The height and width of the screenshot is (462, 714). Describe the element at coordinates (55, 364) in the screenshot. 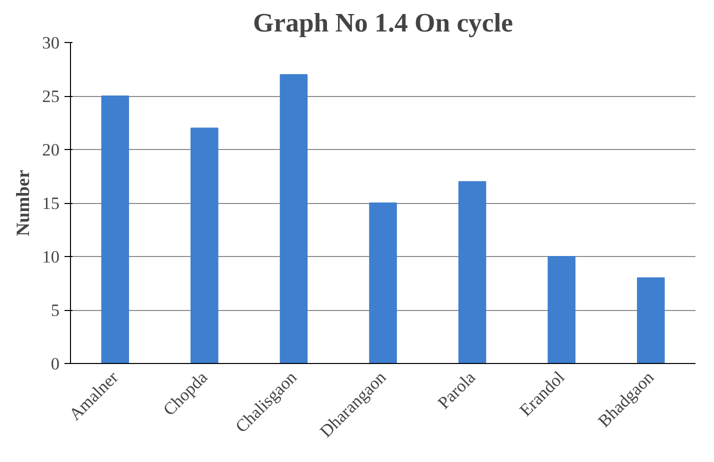

I see `y-tick-label: 0` at that location.